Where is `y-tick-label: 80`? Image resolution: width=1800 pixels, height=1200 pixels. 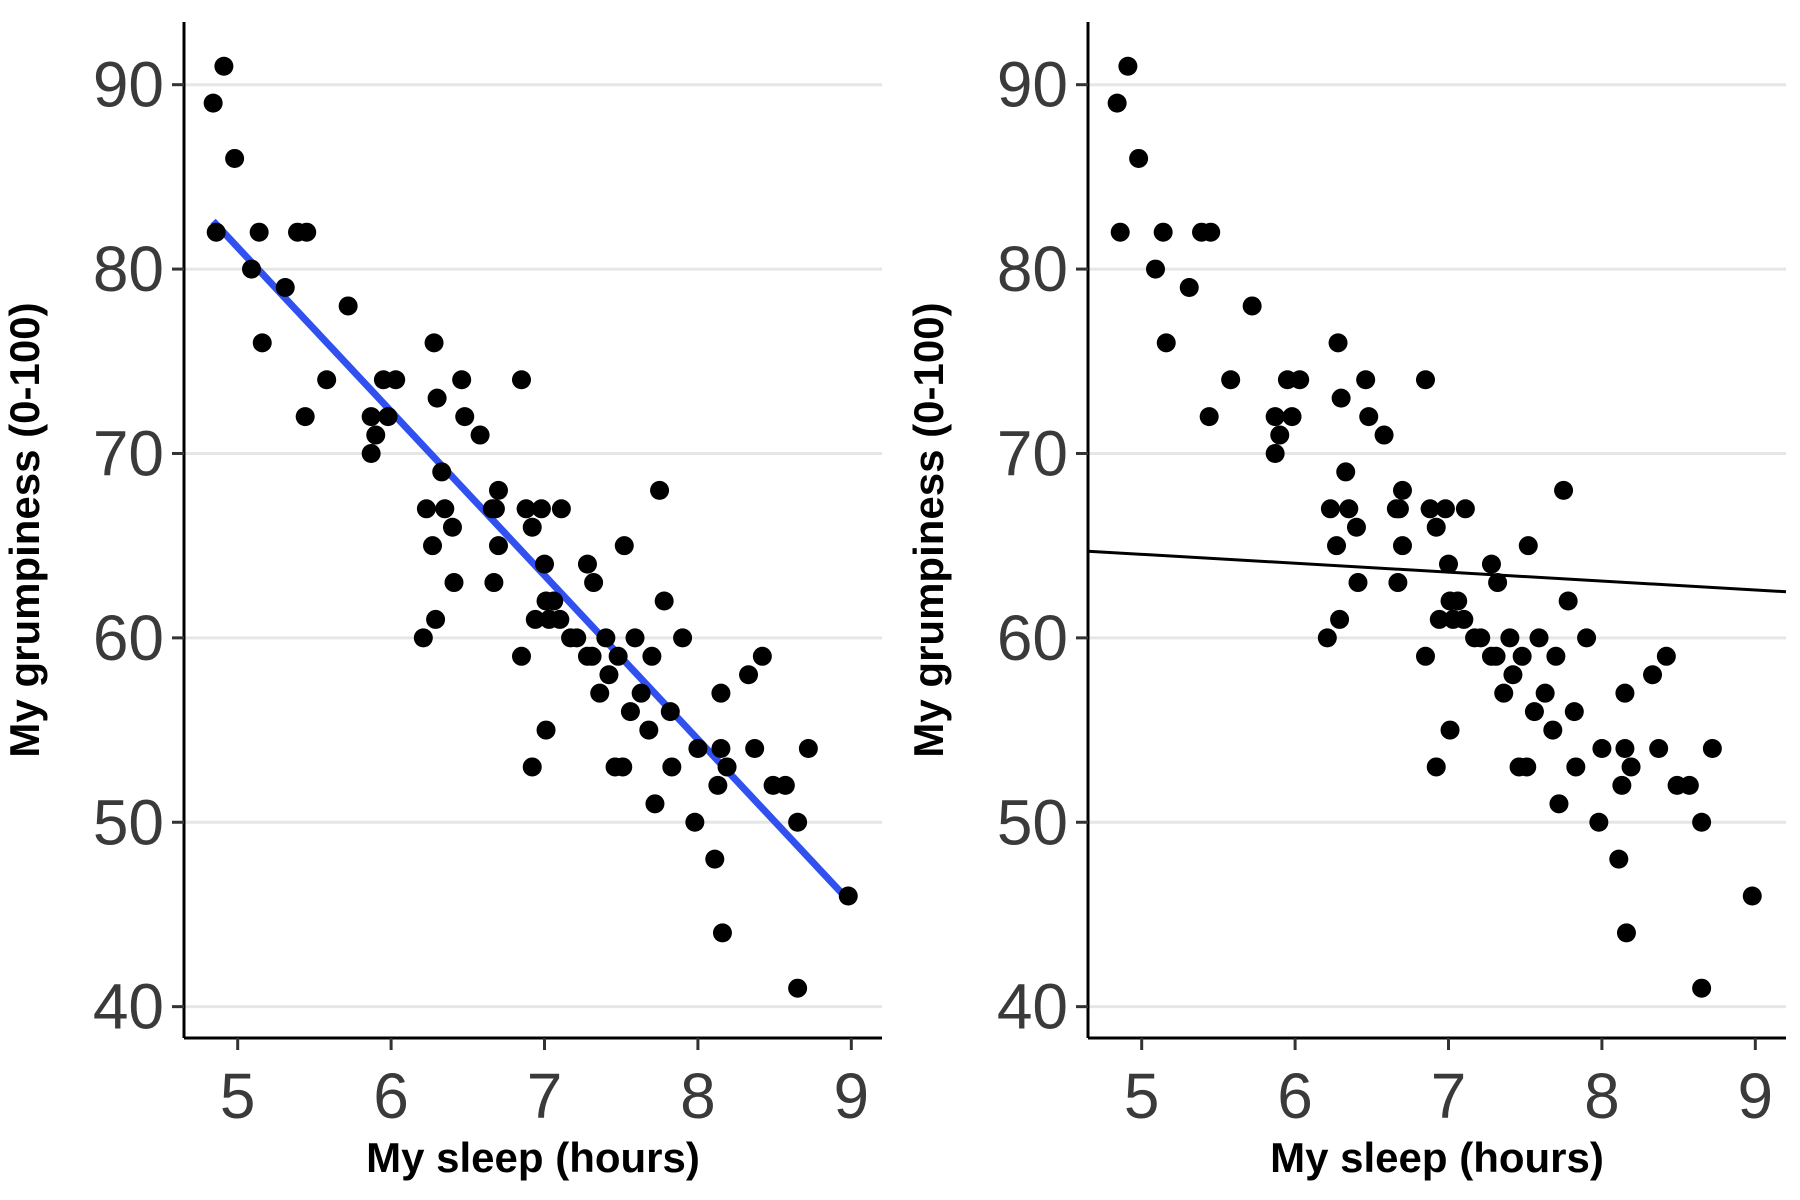
y-tick-label: 80 is located at coordinates (1032, 269).